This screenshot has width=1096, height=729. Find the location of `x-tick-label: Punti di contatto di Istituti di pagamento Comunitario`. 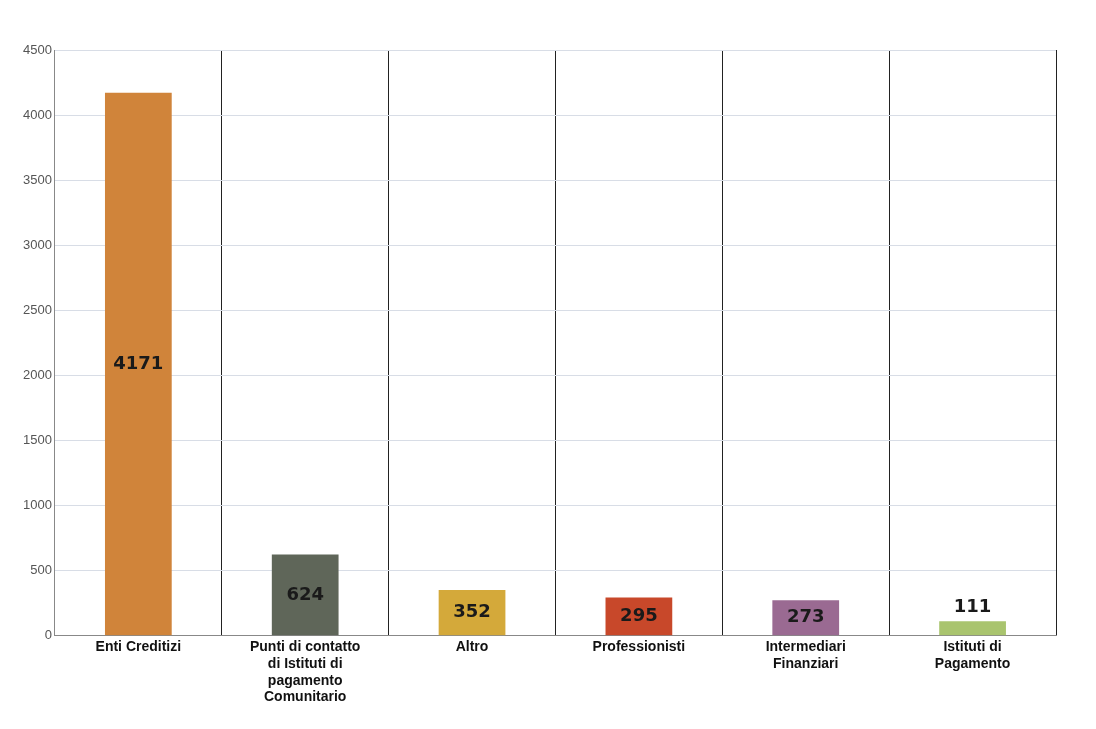

x-tick-label: Punti di contatto di Istituti di pagamento Comunitario is located at coordinates (305, 671).